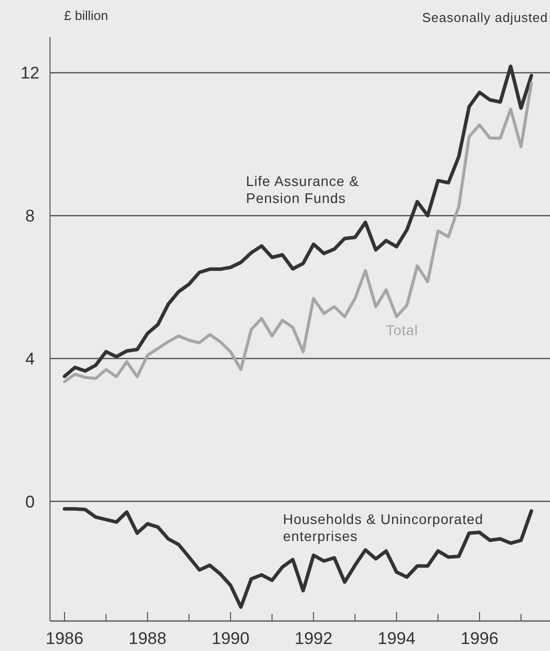 The height and width of the screenshot is (651, 550). I want to click on x-tick-label: 1994, so click(397, 638).